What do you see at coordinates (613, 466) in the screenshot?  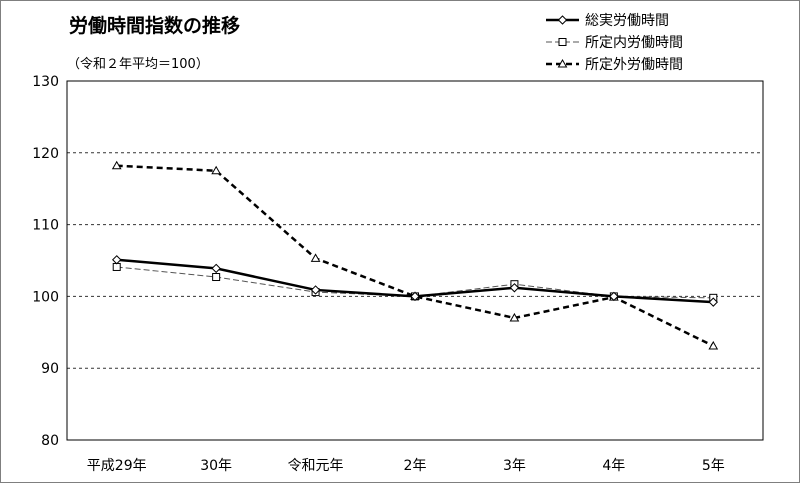 I see `x-tick-label: 4年` at bounding box center [613, 466].